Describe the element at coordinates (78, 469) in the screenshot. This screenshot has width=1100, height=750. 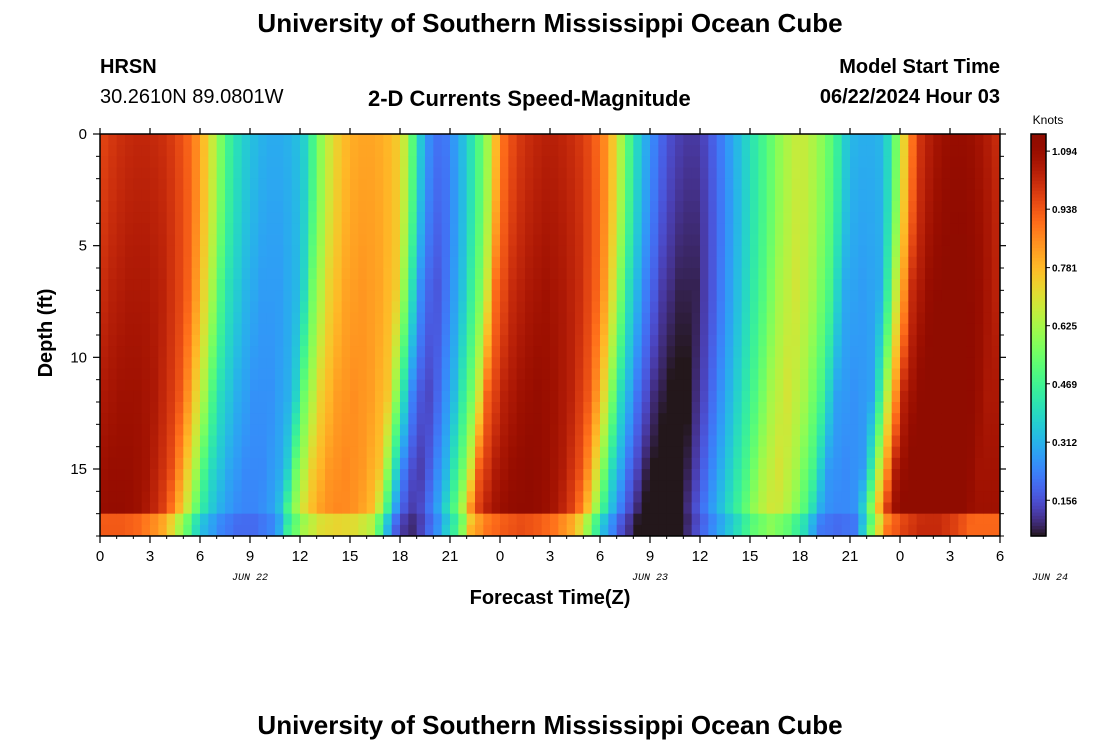
I see `y-tick-label: 15` at that location.